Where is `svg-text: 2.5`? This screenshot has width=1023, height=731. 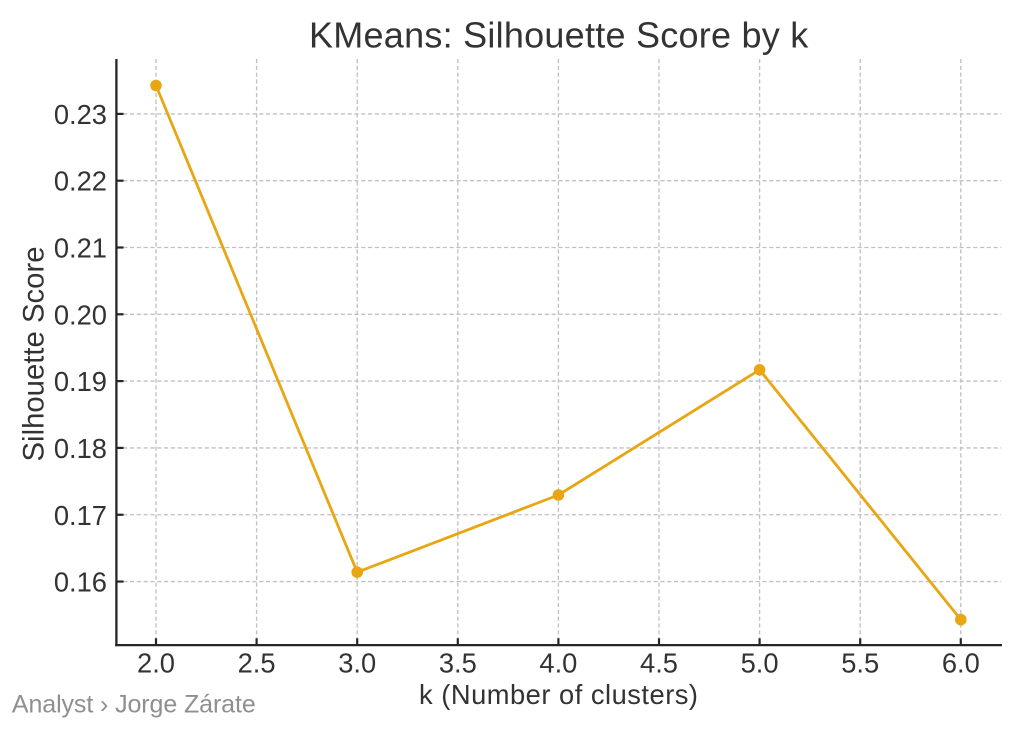
svg-text: 2.5 is located at coordinates (257, 662).